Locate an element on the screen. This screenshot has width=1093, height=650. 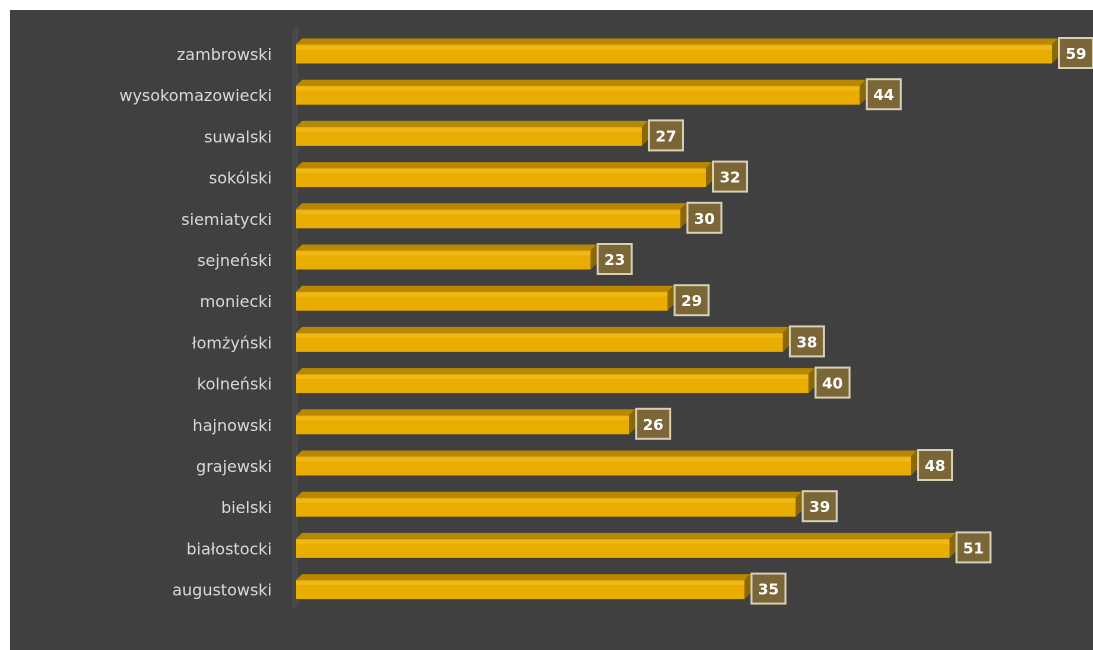
value-label: 51 is located at coordinates (973, 548).